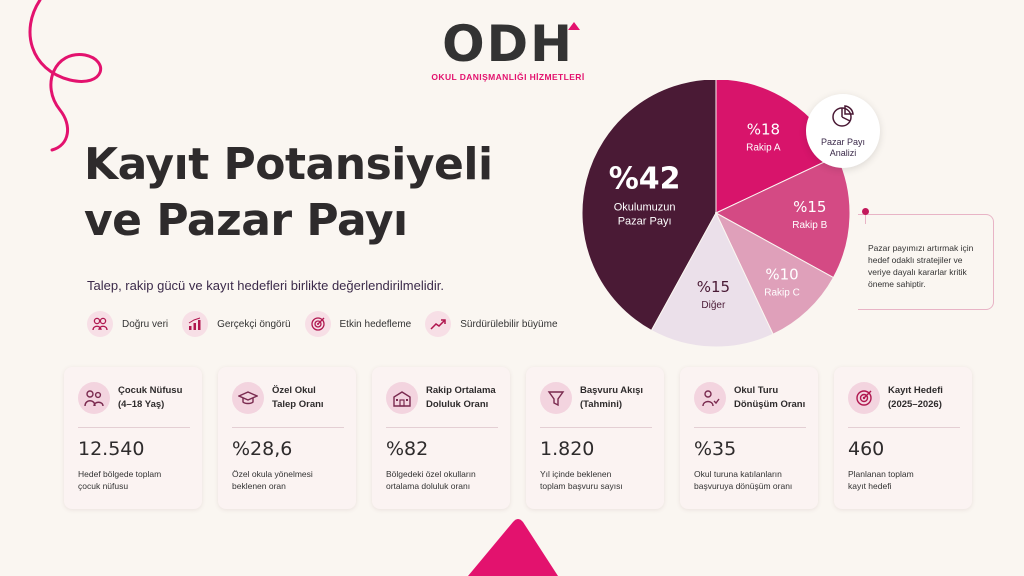 The height and width of the screenshot is (576, 1024). I want to click on graduation-cap-icon, so click(248, 398).